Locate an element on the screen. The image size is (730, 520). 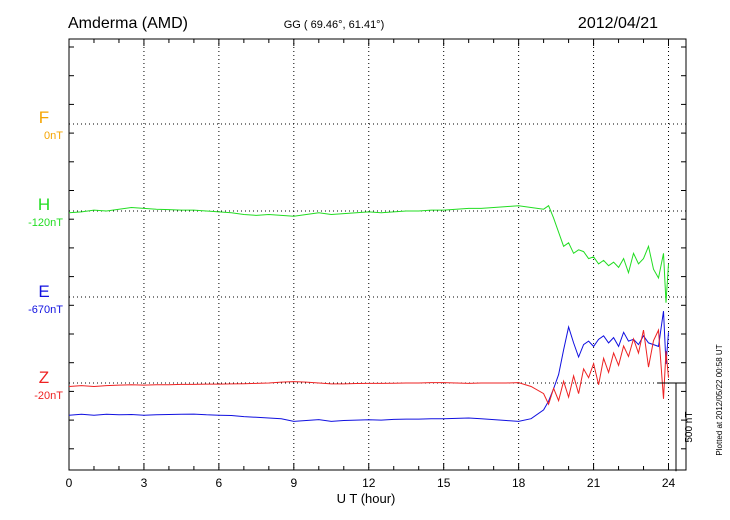
series-name-Z: Z is located at coordinates (44, 377).